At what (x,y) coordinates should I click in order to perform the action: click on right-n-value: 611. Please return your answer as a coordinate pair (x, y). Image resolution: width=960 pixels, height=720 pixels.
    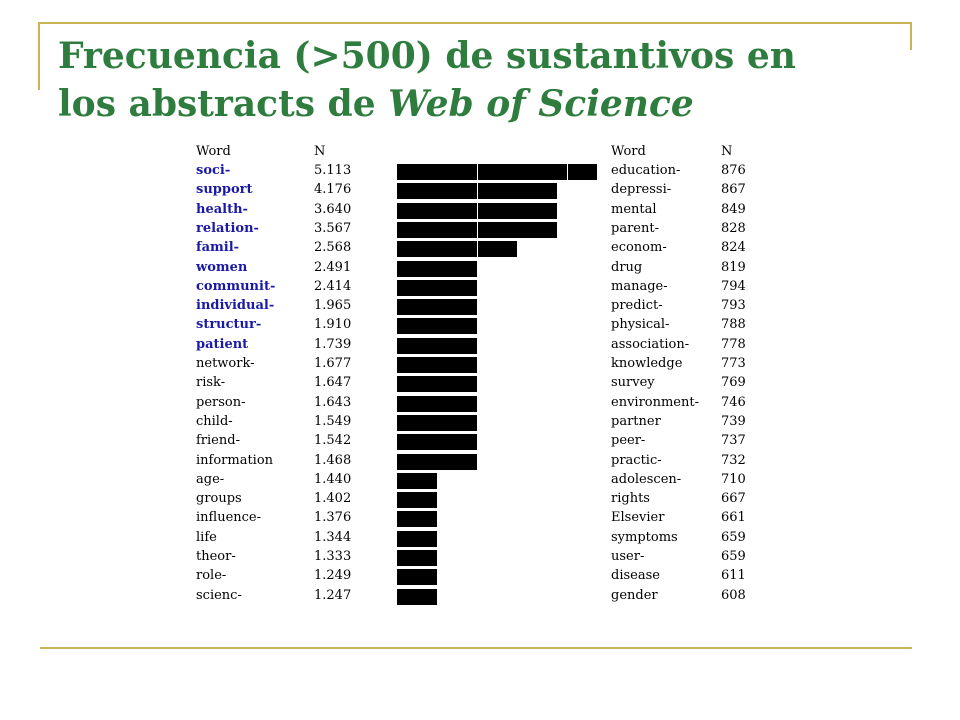
    Looking at the image, I should click on (733, 575).